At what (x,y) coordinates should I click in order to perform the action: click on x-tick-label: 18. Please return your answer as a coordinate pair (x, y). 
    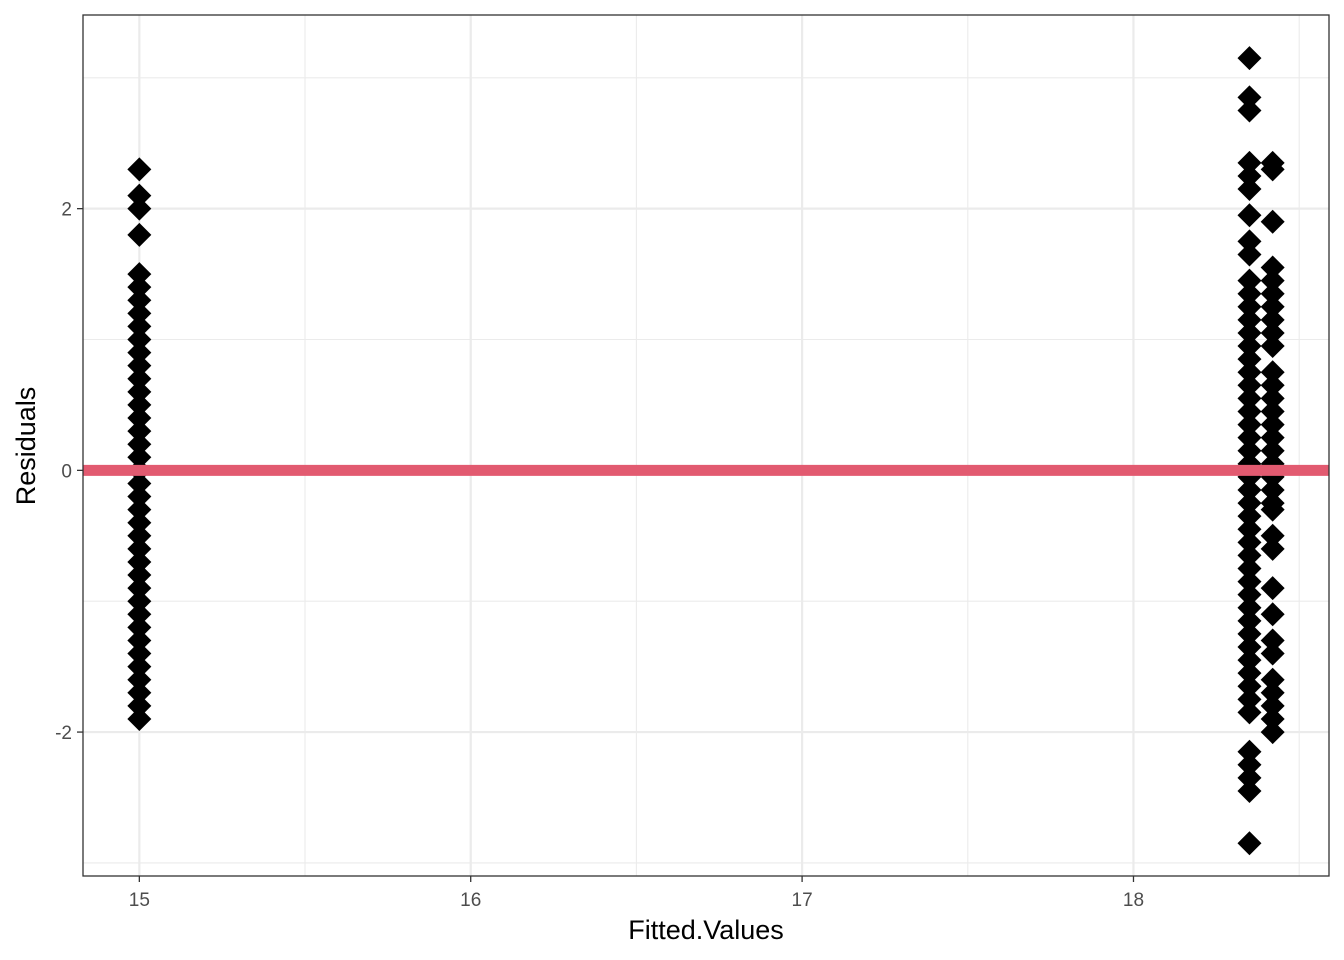
    Looking at the image, I should click on (1133, 900).